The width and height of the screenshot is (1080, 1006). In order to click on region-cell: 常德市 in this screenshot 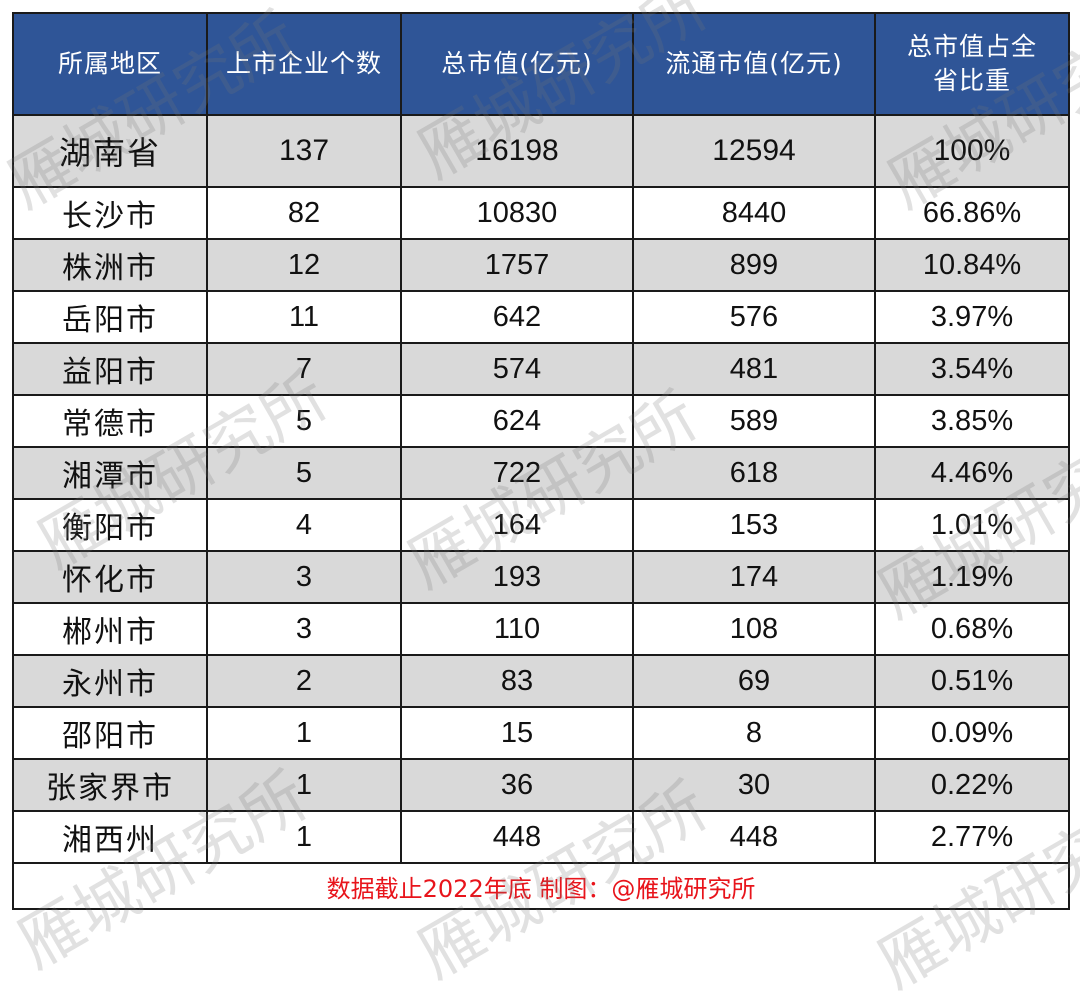, I will do `click(110, 421)`.